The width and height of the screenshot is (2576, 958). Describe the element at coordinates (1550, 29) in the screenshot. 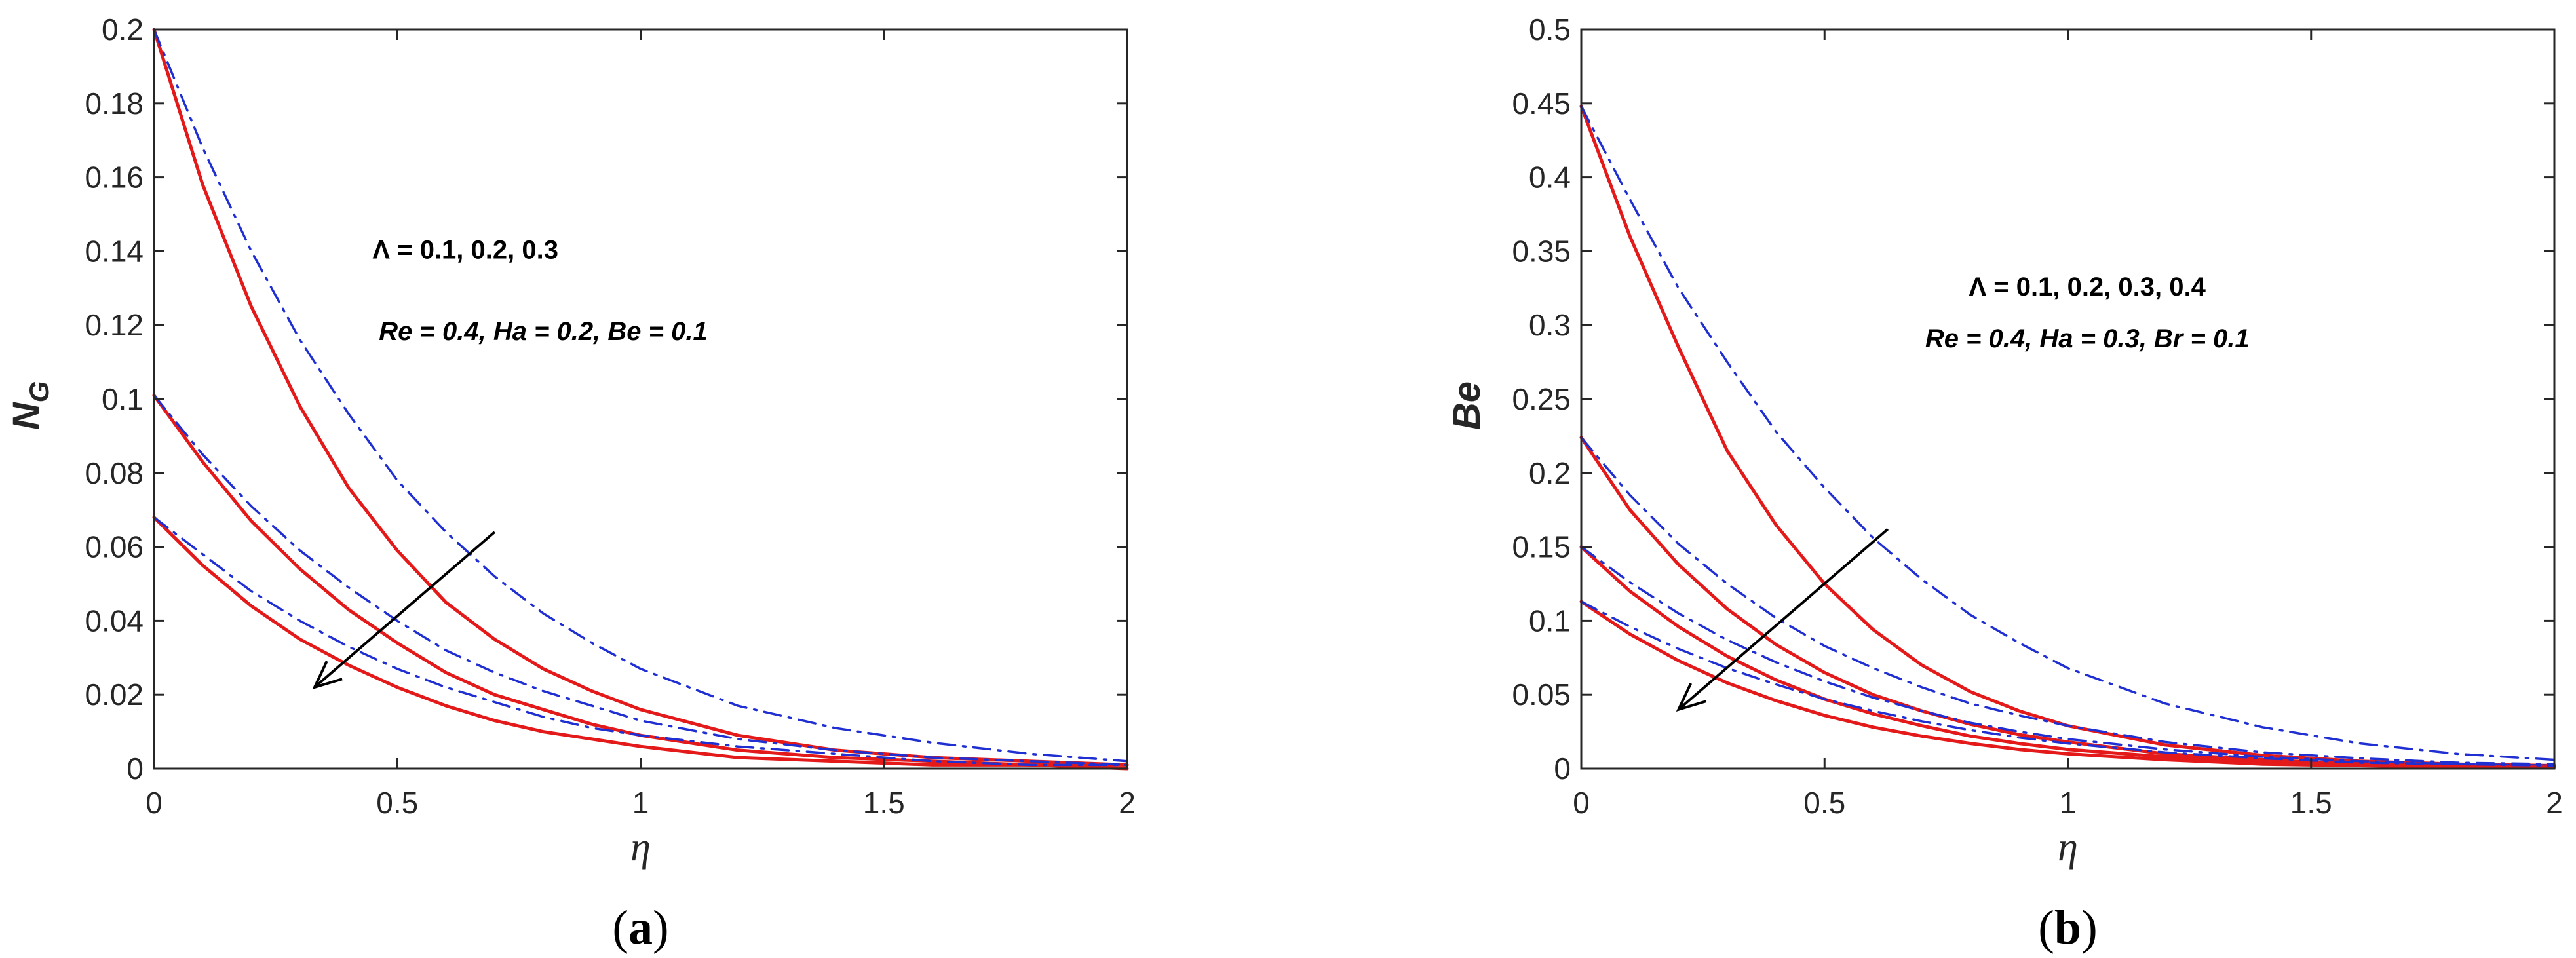

I see `y-tick-label-b: 0.5` at that location.